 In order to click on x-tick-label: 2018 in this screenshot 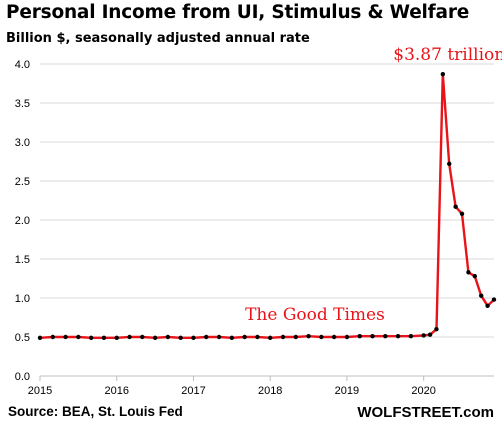, I will do `click(270, 391)`.